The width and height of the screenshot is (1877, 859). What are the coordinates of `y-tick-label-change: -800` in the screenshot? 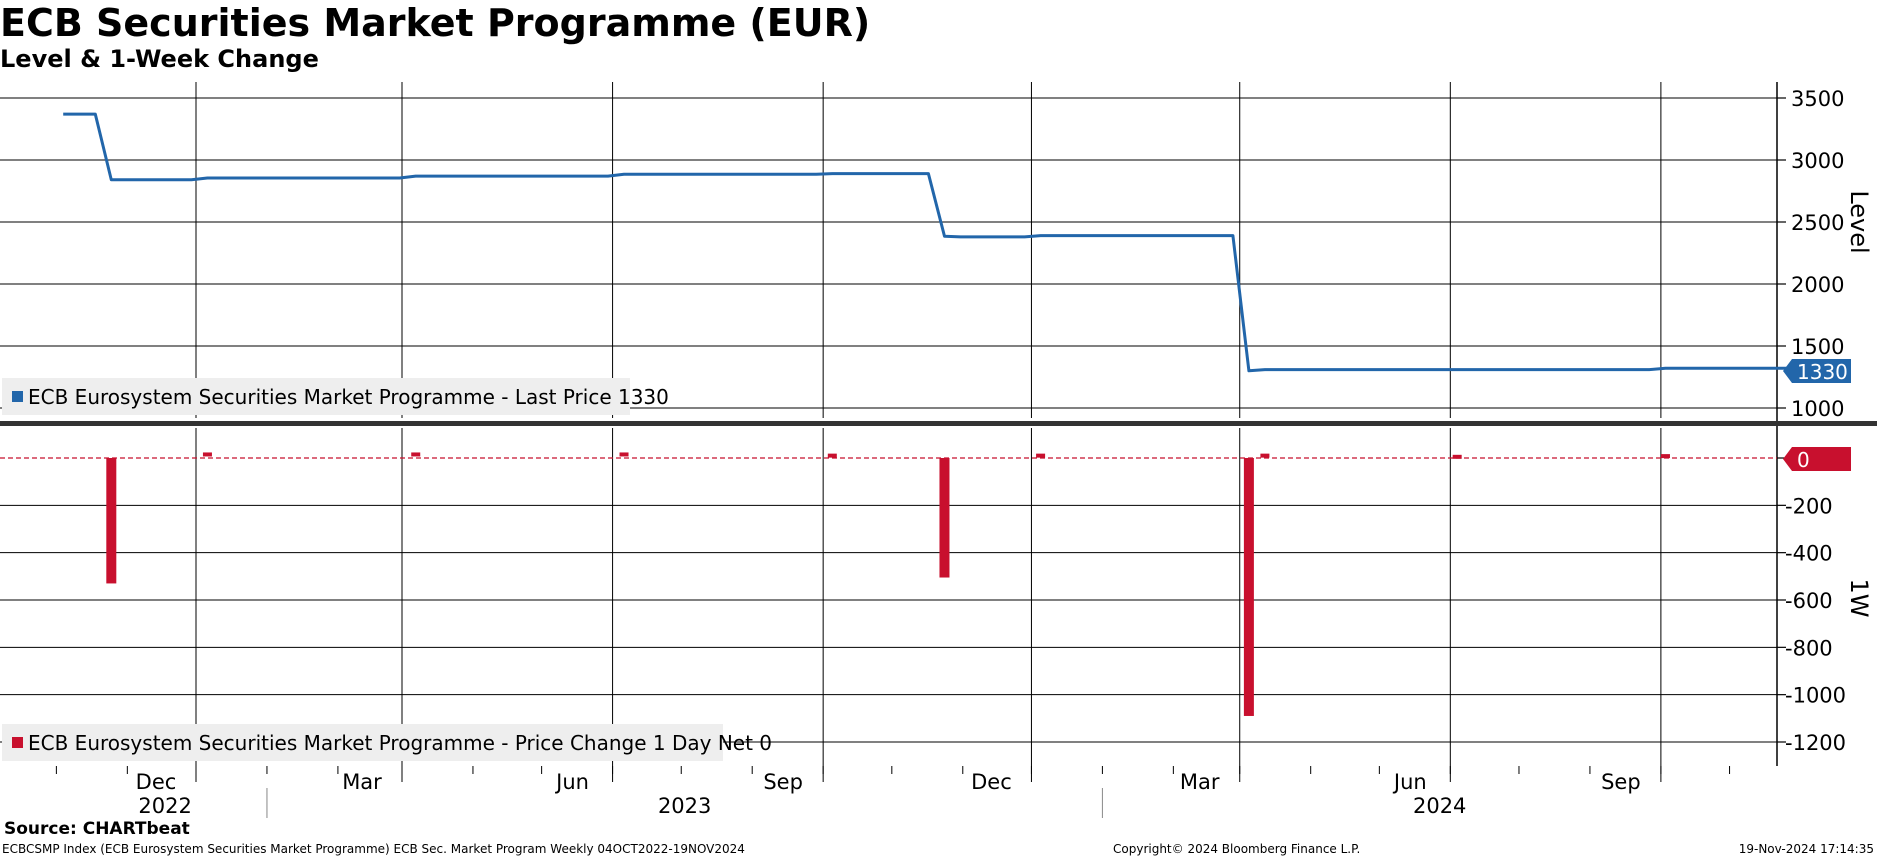 It's located at (1809, 648).